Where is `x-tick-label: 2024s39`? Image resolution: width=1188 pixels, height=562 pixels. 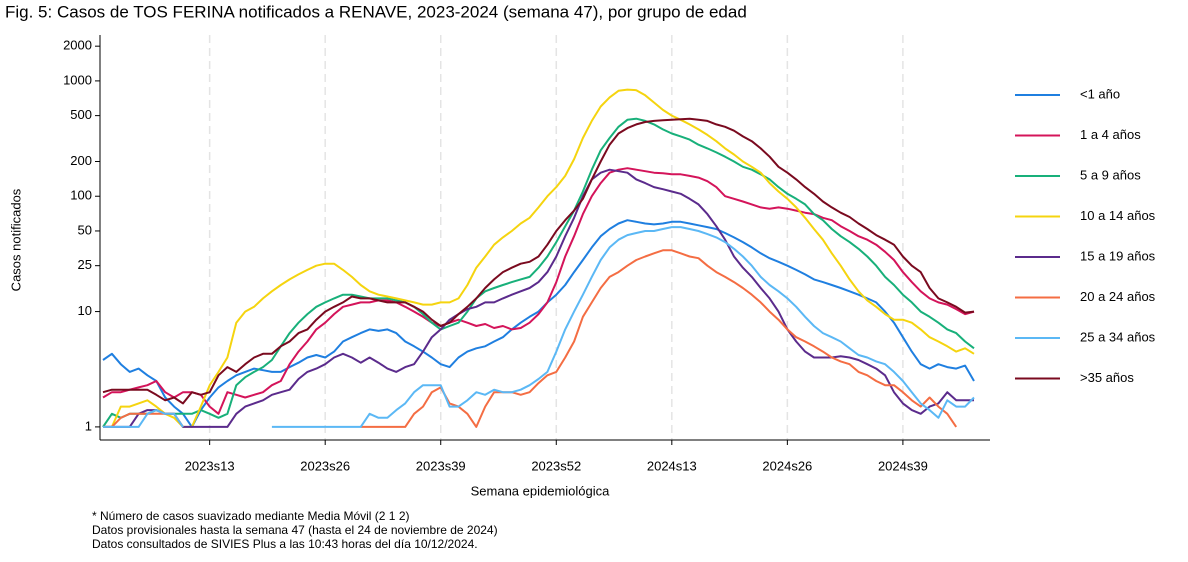 x-tick-label: 2024s39 is located at coordinates (903, 465).